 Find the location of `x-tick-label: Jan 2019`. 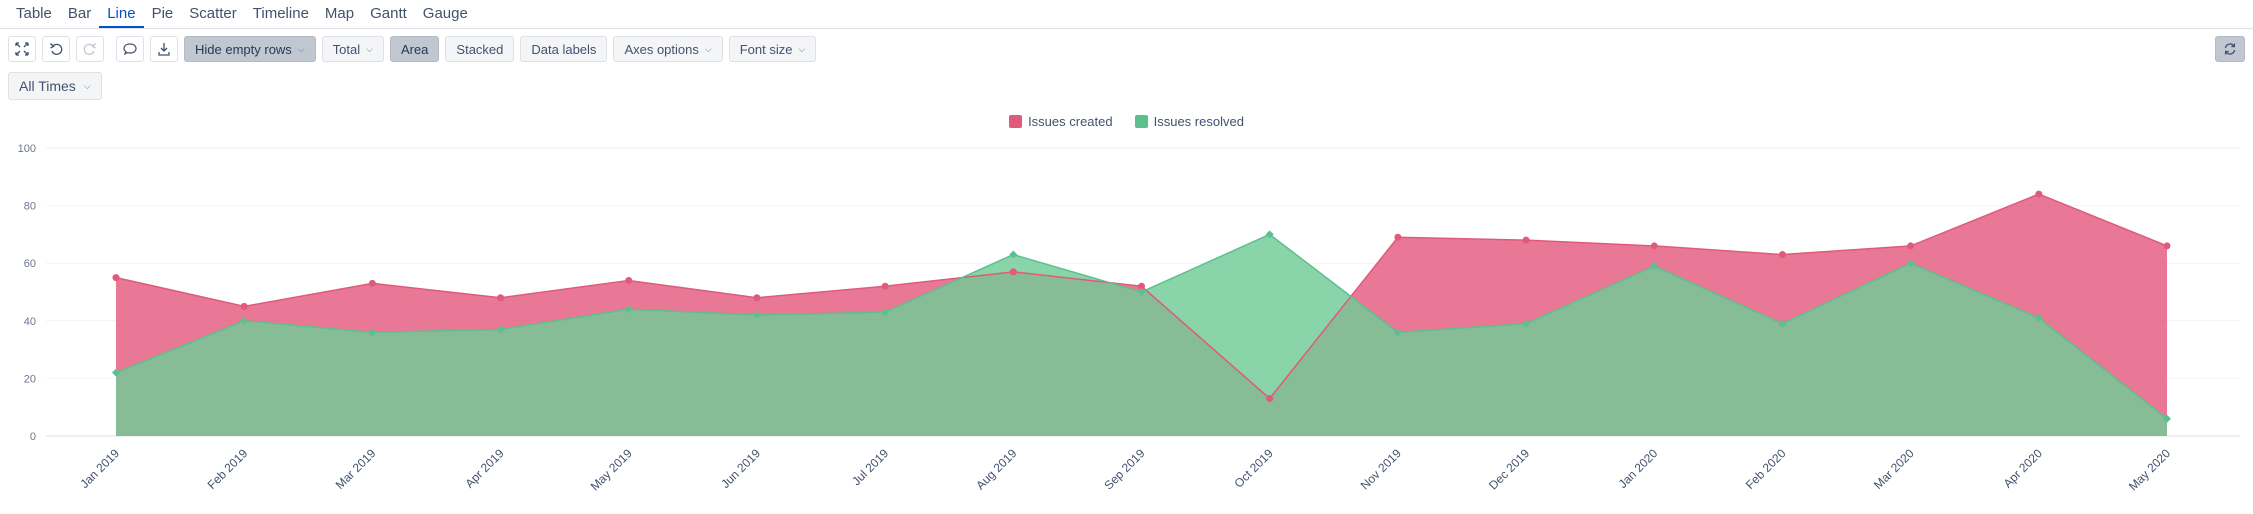

x-tick-label: Jan 2019 is located at coordinates (99, 468).